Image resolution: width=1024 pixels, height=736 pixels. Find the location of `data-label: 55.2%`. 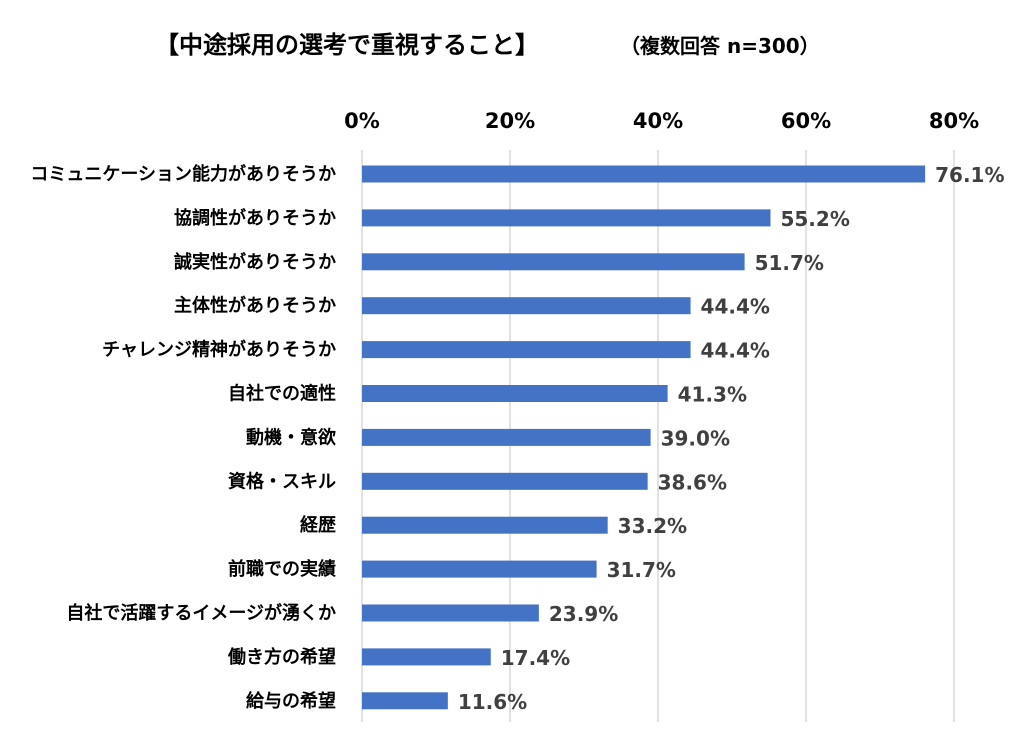

data-label: 55.2% is located at coordinates (814, 219).